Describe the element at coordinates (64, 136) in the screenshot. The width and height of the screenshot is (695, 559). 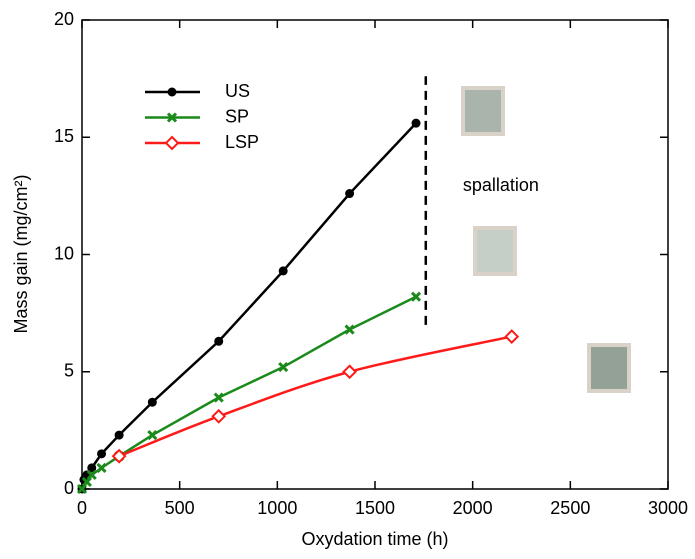
I see `y-tick-label: 15` at that location.